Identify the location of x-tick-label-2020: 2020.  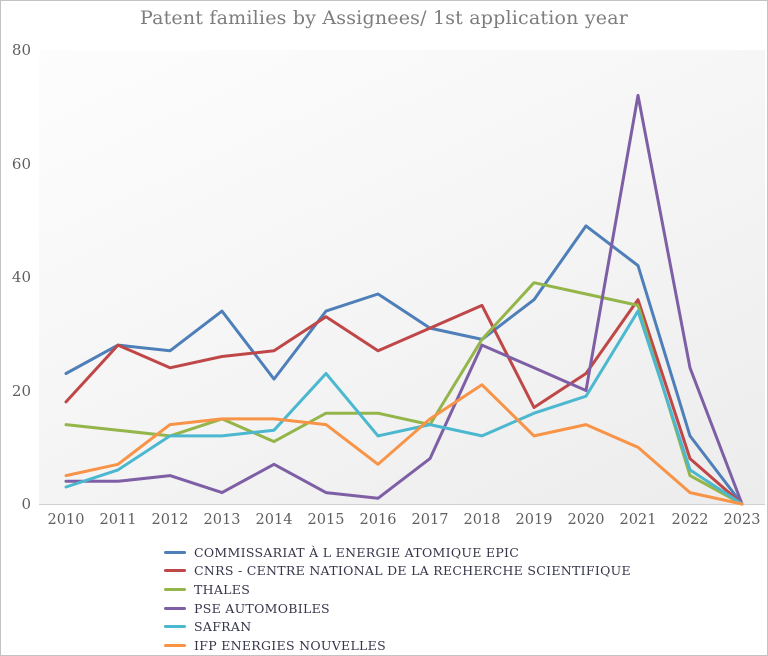
(586, 520).